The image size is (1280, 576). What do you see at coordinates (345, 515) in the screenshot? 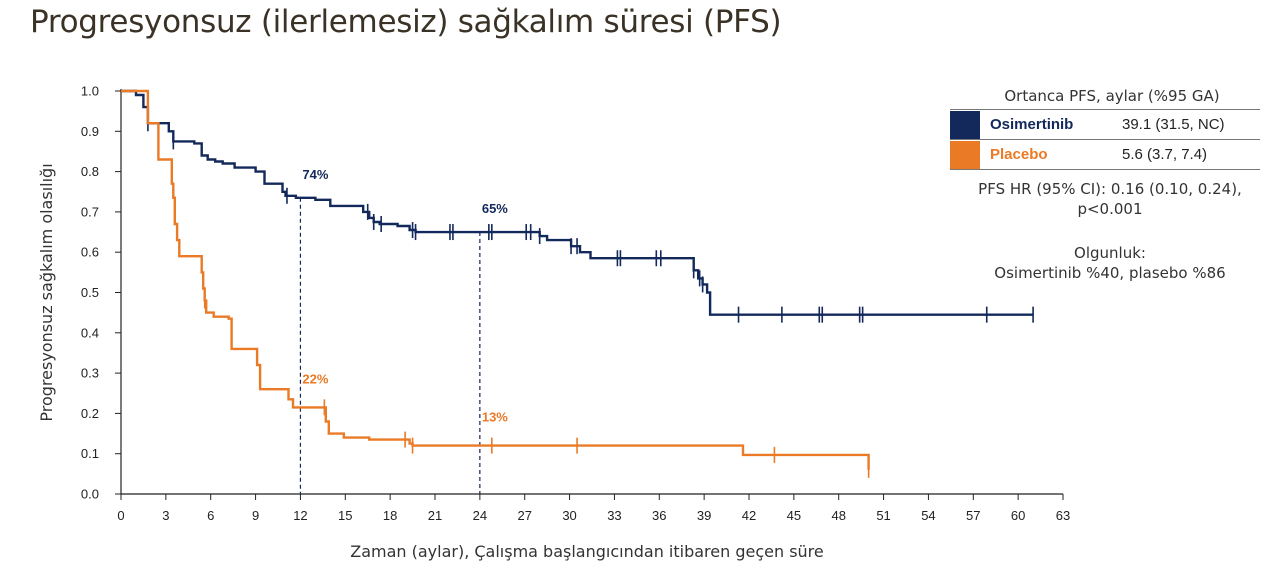
I see `x-tick-label: 15` at bounding box center [345, 515].